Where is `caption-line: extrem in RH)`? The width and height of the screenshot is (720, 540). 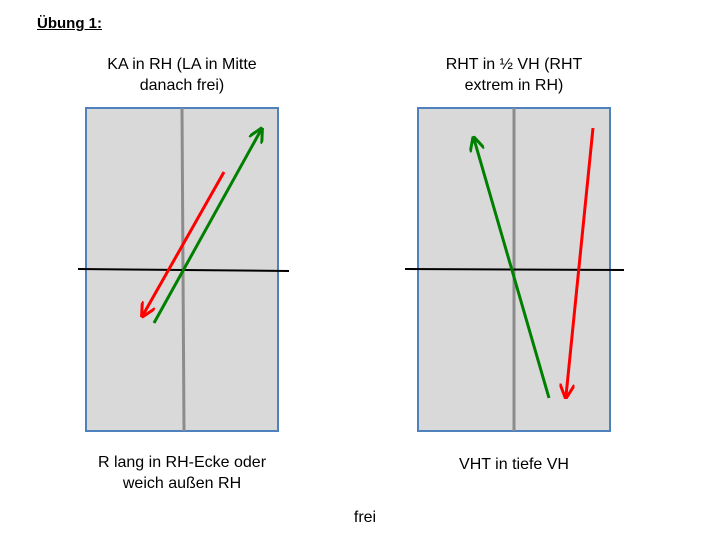 caption-line: extrem in RH) is located at coordinates (514, 85).